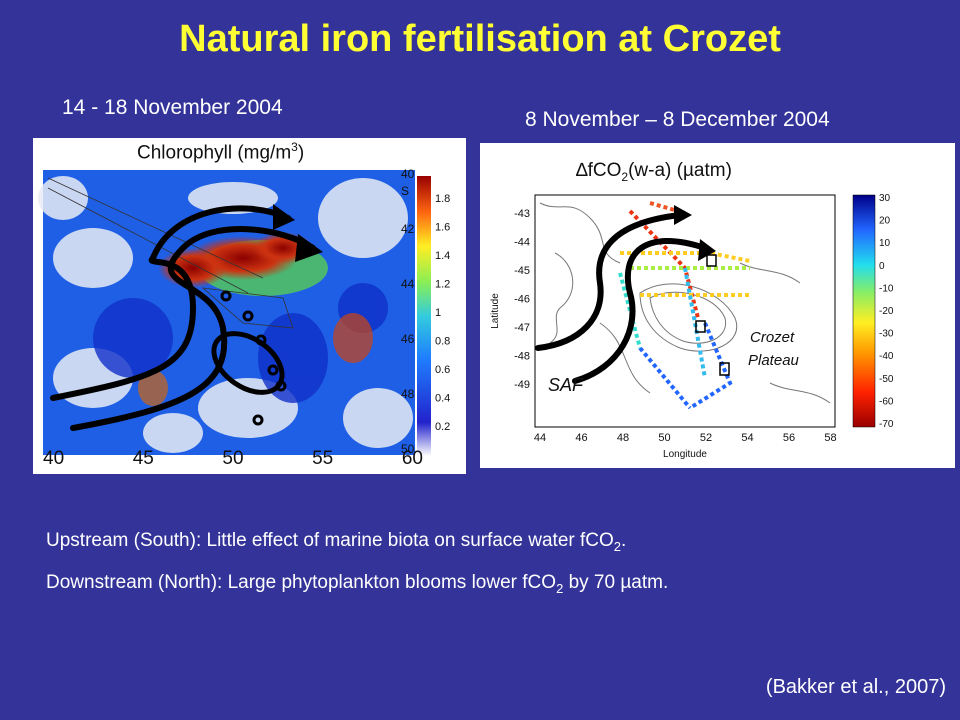 The image size is (960, 720). Describe the element at coordinates (172, 107) in the screenshot. I see `date-left: 14 - 18 November 2004` at that location.